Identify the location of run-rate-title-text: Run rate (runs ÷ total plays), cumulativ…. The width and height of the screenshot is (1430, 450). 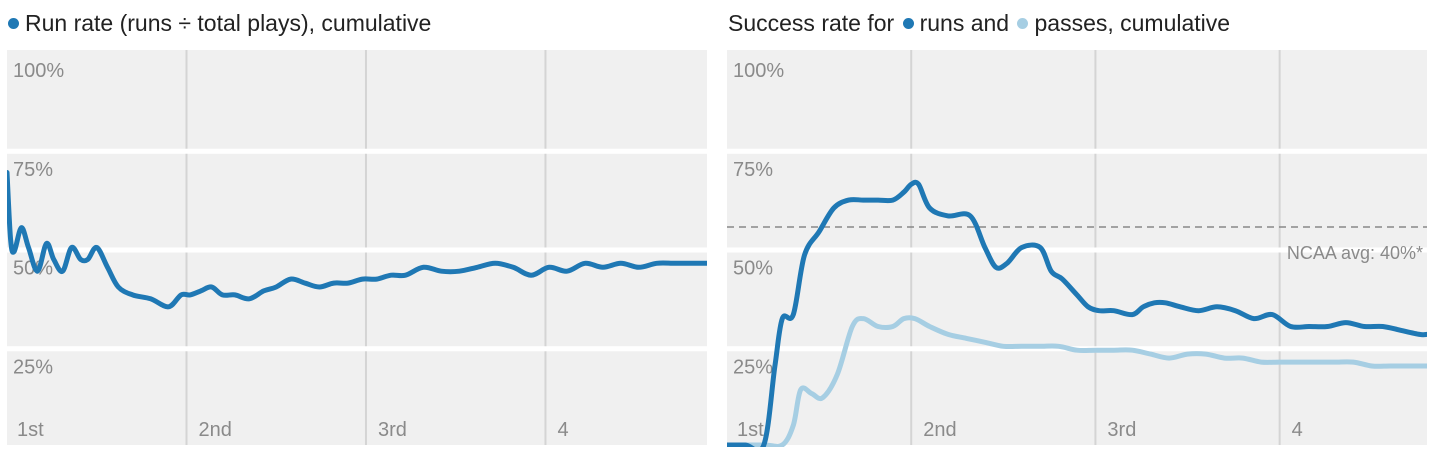
(228, 23).